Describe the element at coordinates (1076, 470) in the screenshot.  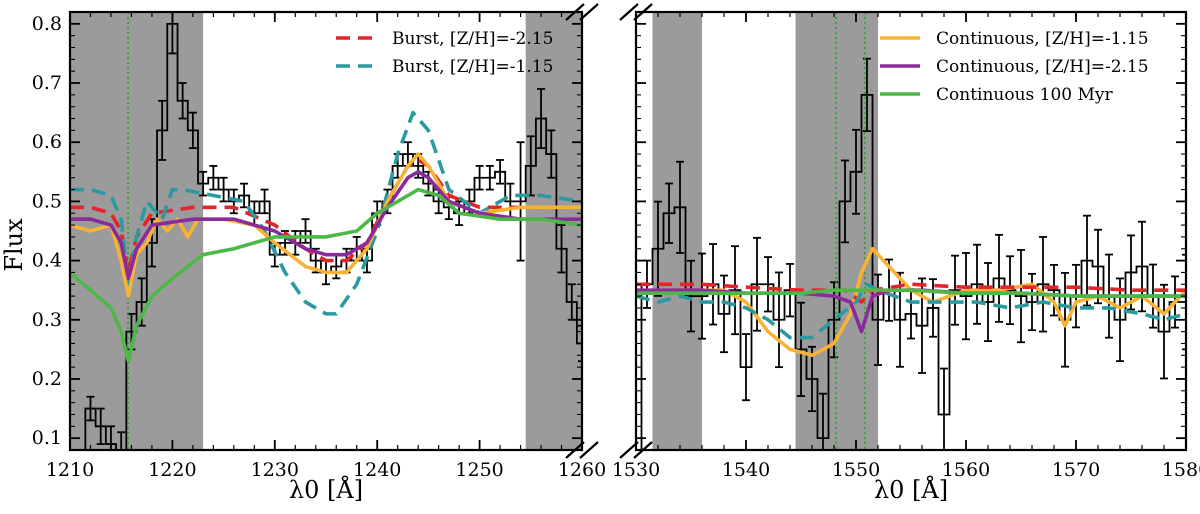
I see `right-x-tick-label: 1570` at that location.